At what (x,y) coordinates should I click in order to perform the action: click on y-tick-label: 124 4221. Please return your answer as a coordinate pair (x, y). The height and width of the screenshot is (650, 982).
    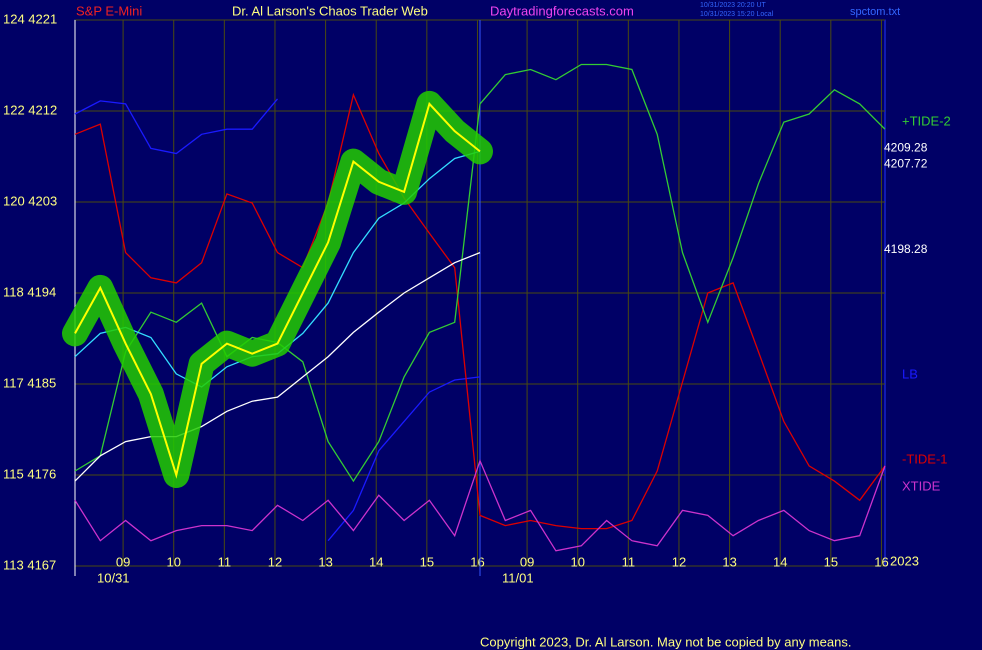
    Looking at the image, I should click on (30, 18).